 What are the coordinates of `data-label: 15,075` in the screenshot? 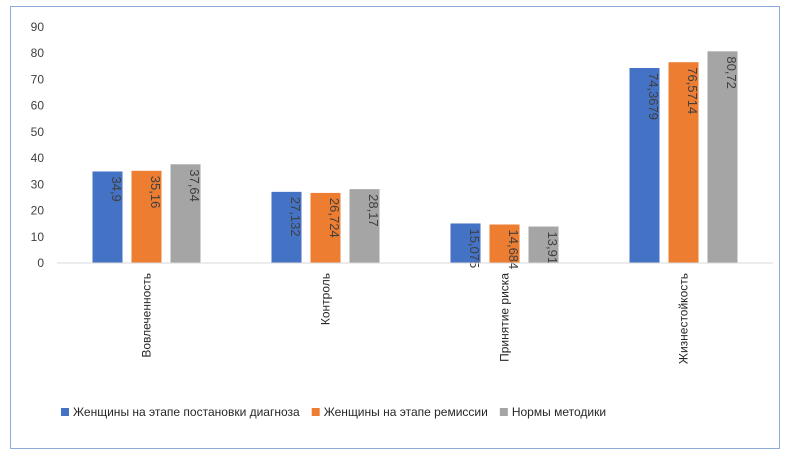 It's located at (474, 248).